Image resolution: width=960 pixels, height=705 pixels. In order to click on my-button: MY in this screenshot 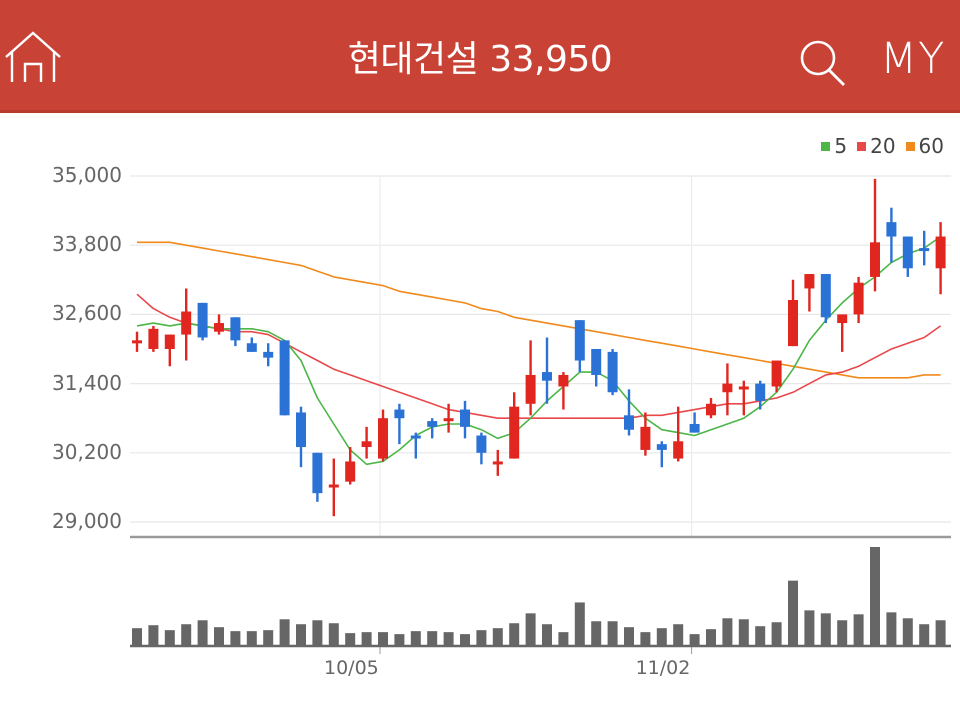, I will do `click(913, 59)`.